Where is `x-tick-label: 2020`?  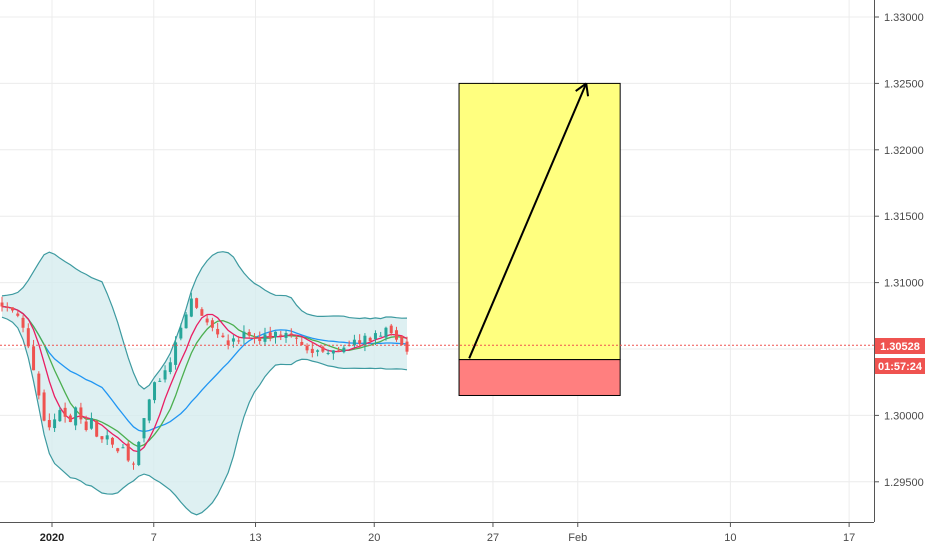
x-tick-label: 2020 is located at coordinates (52, 538).